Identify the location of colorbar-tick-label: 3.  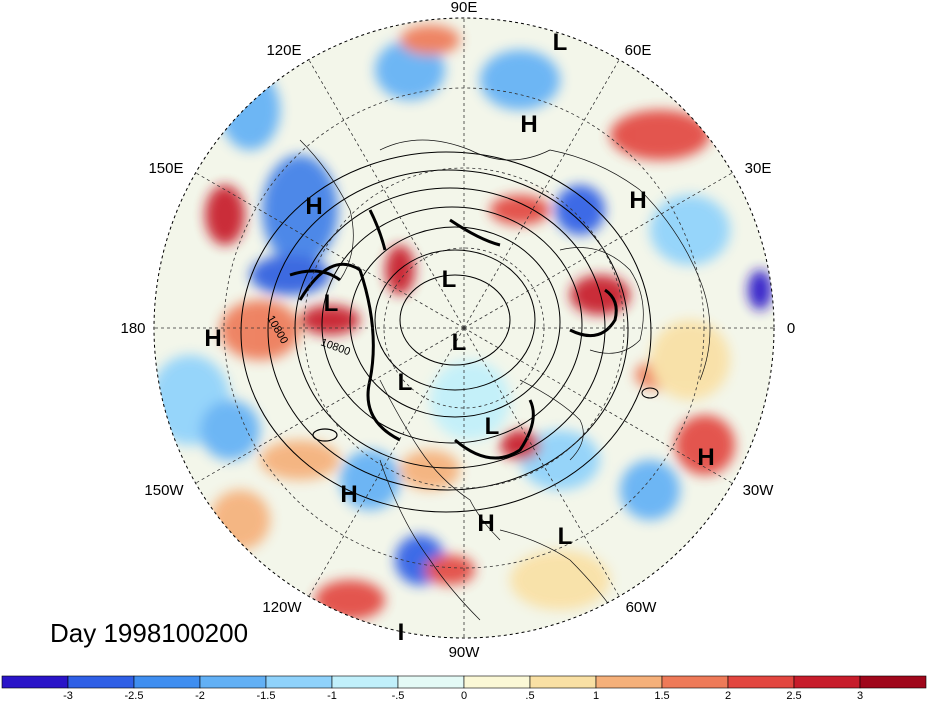
(860, 696).